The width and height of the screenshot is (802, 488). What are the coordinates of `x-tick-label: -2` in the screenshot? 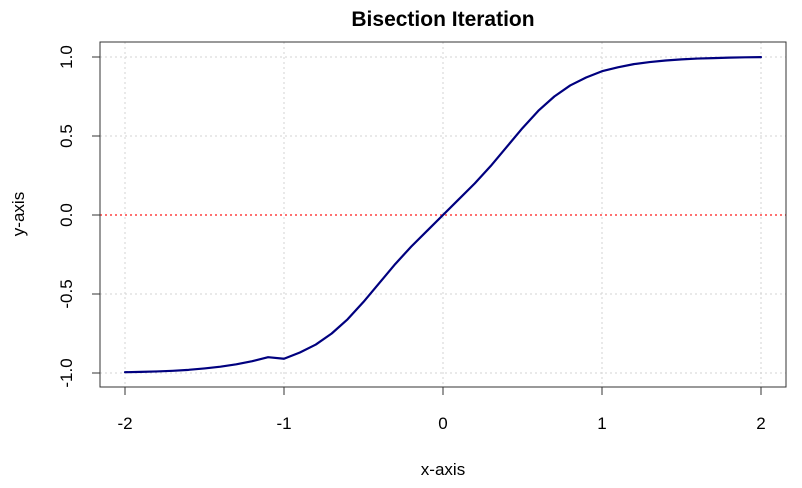 It's located at (124, 423).